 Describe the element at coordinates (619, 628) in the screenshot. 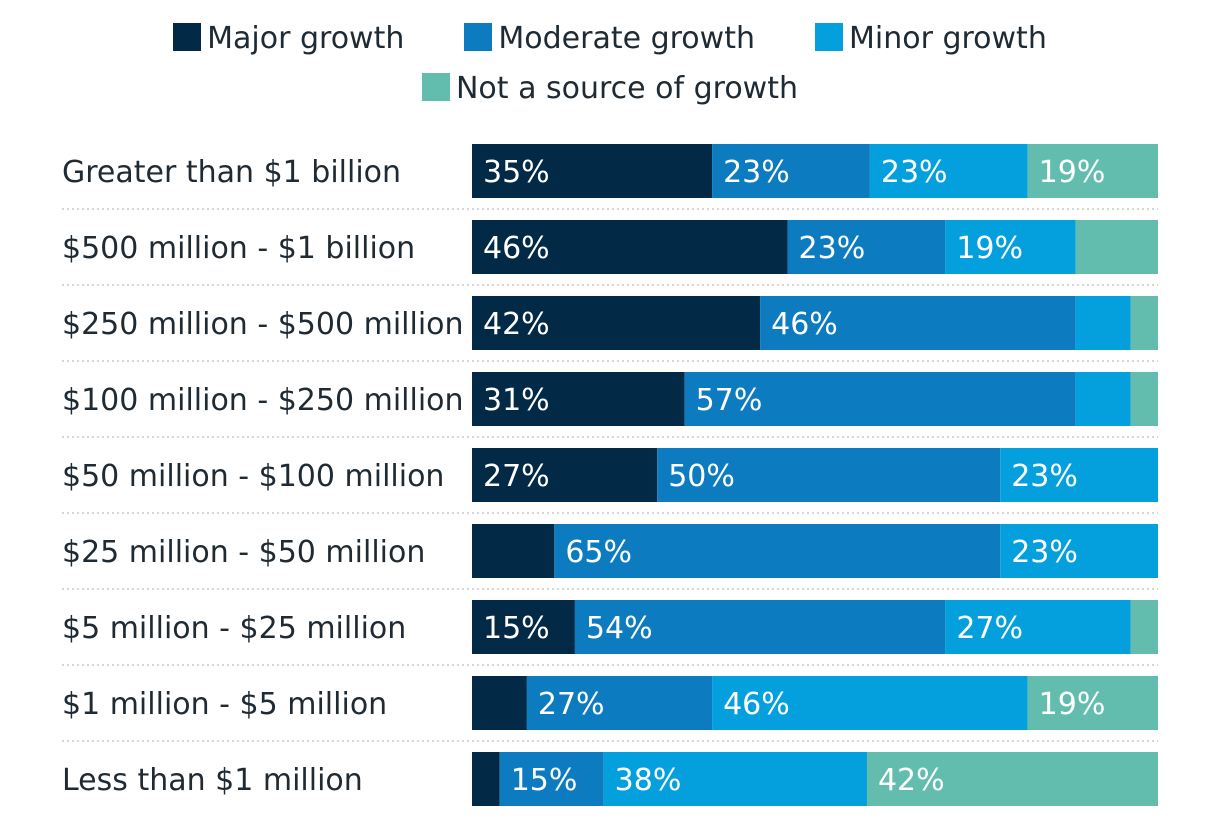

I see `data-label: 54%` at that location.